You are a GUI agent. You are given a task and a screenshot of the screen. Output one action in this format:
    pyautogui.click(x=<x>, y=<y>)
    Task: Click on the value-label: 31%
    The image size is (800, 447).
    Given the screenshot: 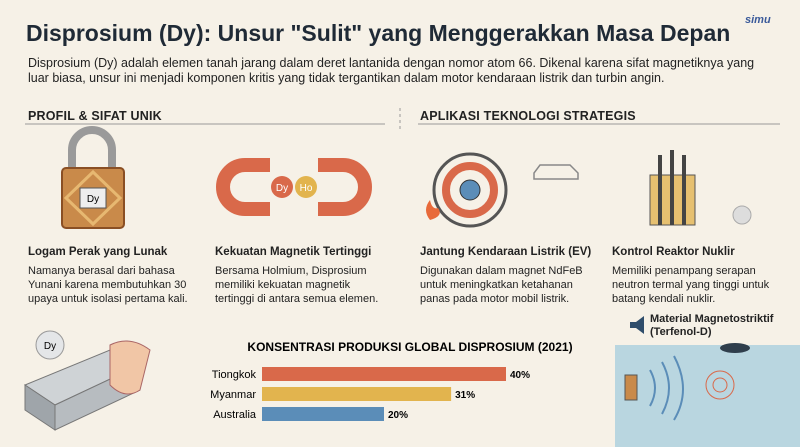 What is the action you would take?
    pyautogui.click(x=465, y=395)
    